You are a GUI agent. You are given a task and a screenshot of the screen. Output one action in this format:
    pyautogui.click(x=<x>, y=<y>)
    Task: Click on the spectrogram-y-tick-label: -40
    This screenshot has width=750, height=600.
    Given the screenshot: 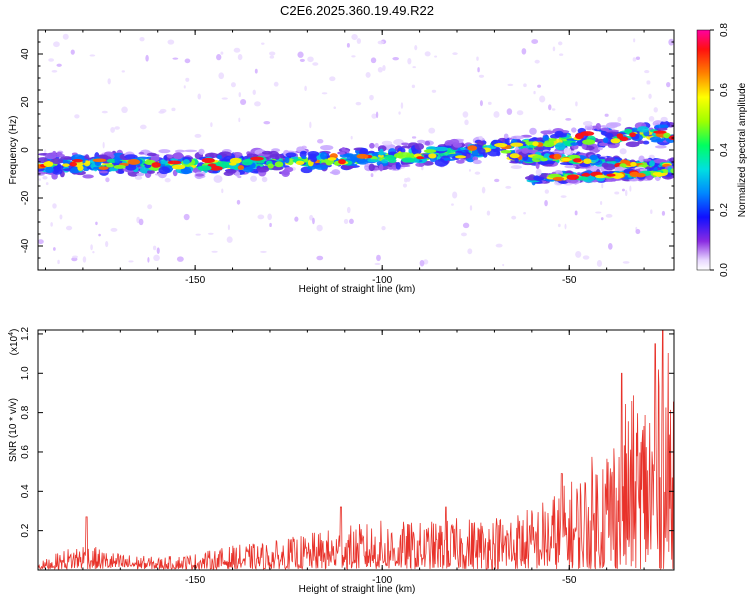 What is the action you would take?
    pyautogui.click(x=25, y=245)
    